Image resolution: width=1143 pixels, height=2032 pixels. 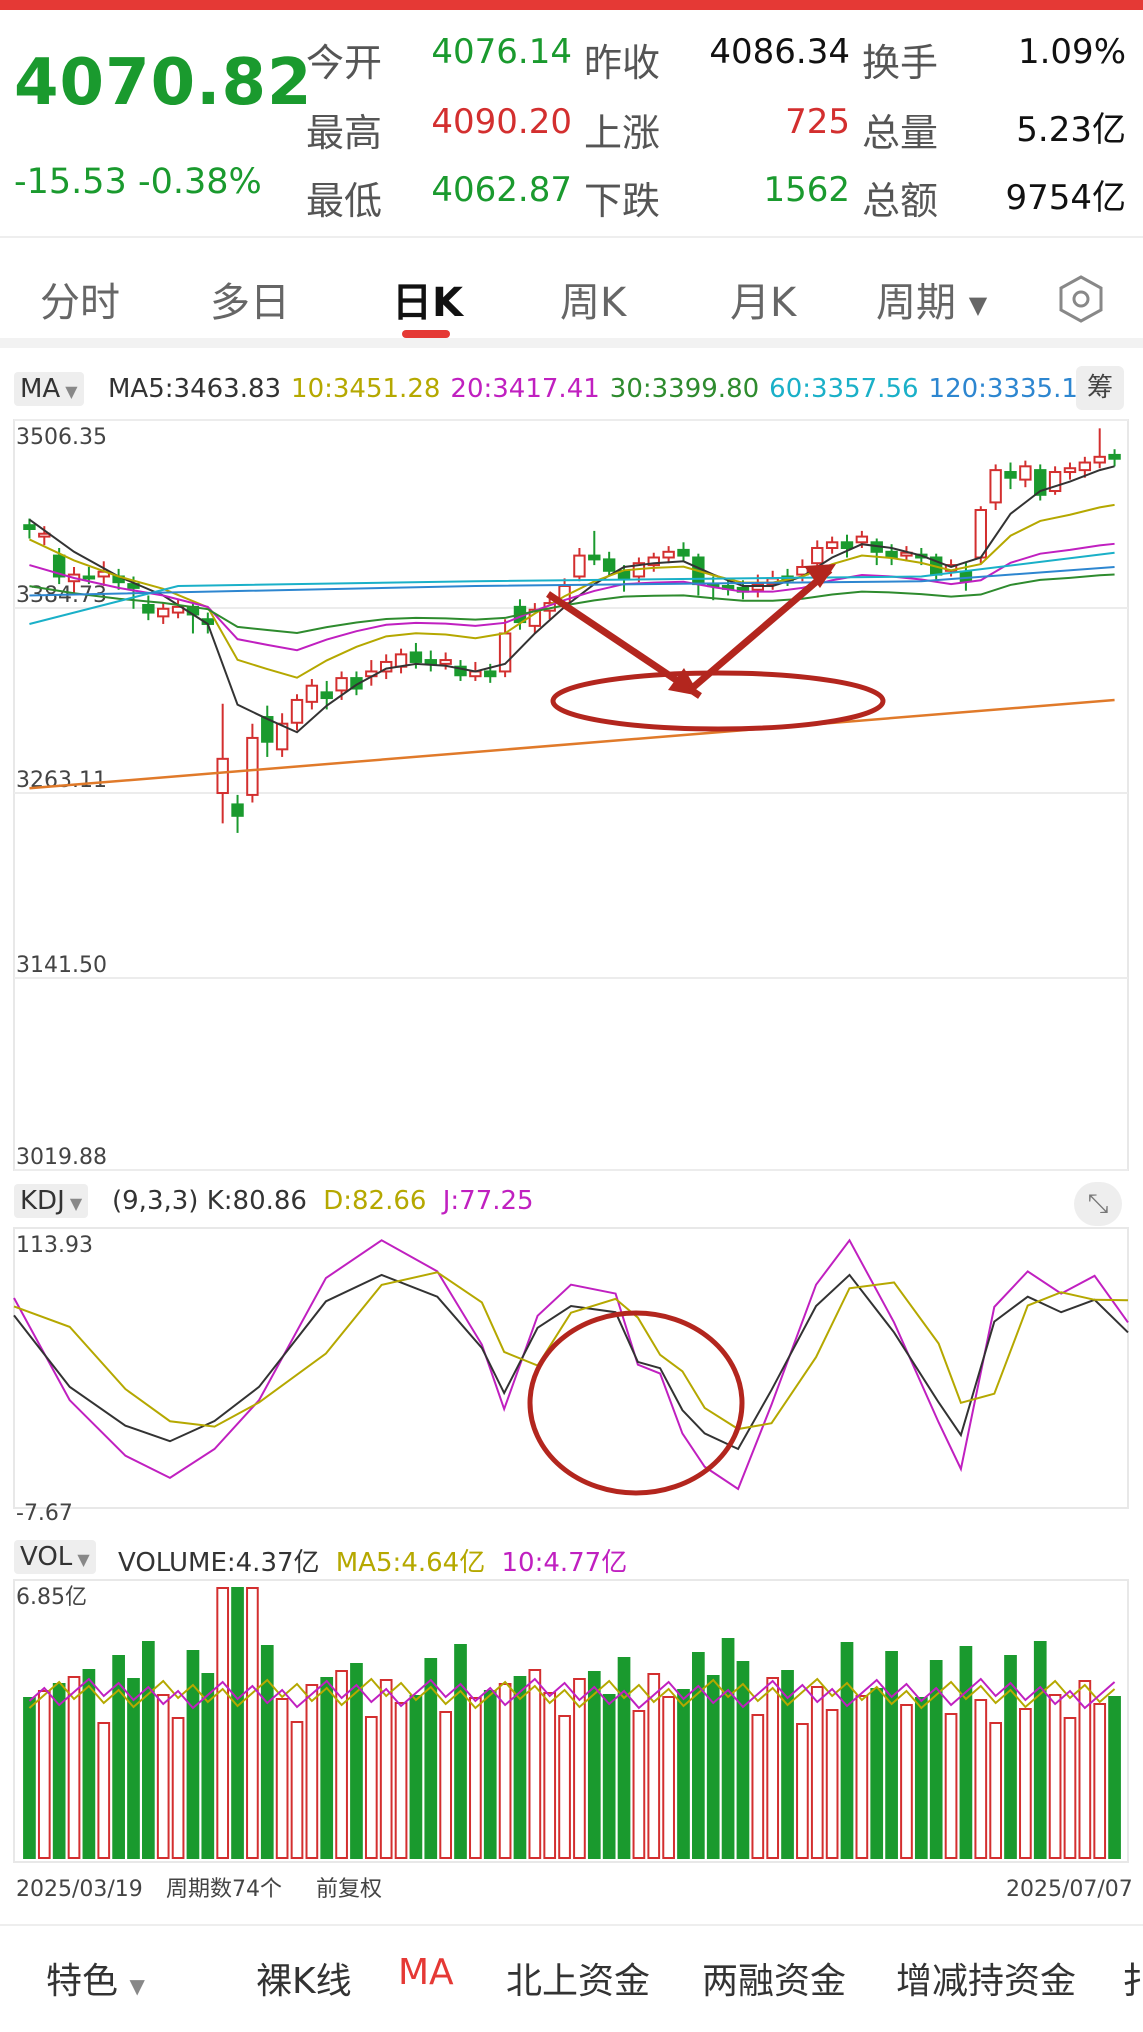 What do you see at coordinates (578, 1981) in the screenshot?
I see `bottom-tab-northbound: 北上资金` at bounding box center [578, 1981].